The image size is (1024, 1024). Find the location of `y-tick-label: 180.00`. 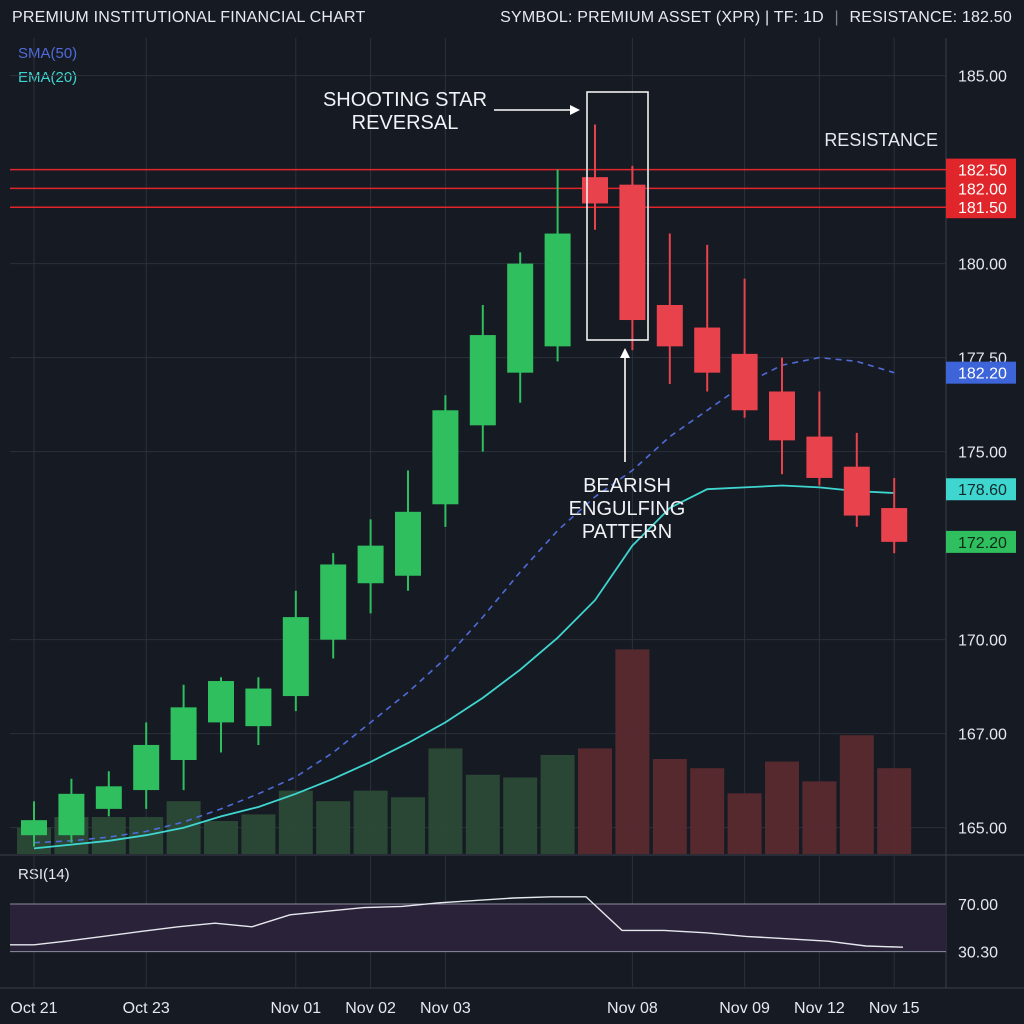

y-tick-label: 180.00 is located at coordinates (982, 265).